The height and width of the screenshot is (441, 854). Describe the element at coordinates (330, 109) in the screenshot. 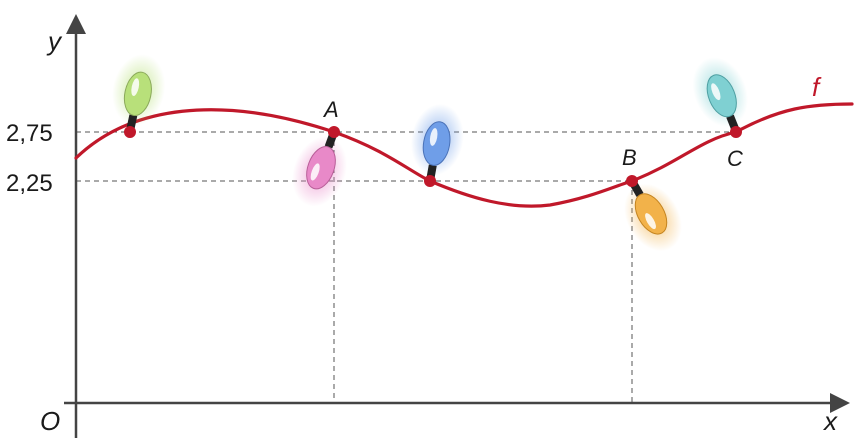

I see `point-a-label: A` at that location.